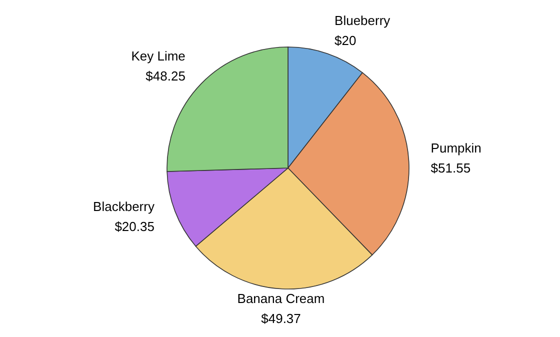 This screenshot has height=337, width=560. What do you see at coordinates (456, 148) in the screenshot?
I see `slice-label: Pumpkin` at bounding box center [456, 148].